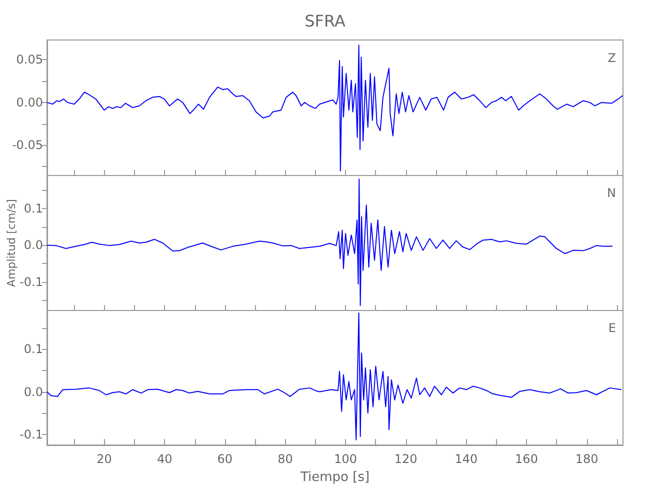  What do you see at coordinates (406, 459) in the screenshot?
I see `x-tick-label: 120` at bounding box center [406, 459].